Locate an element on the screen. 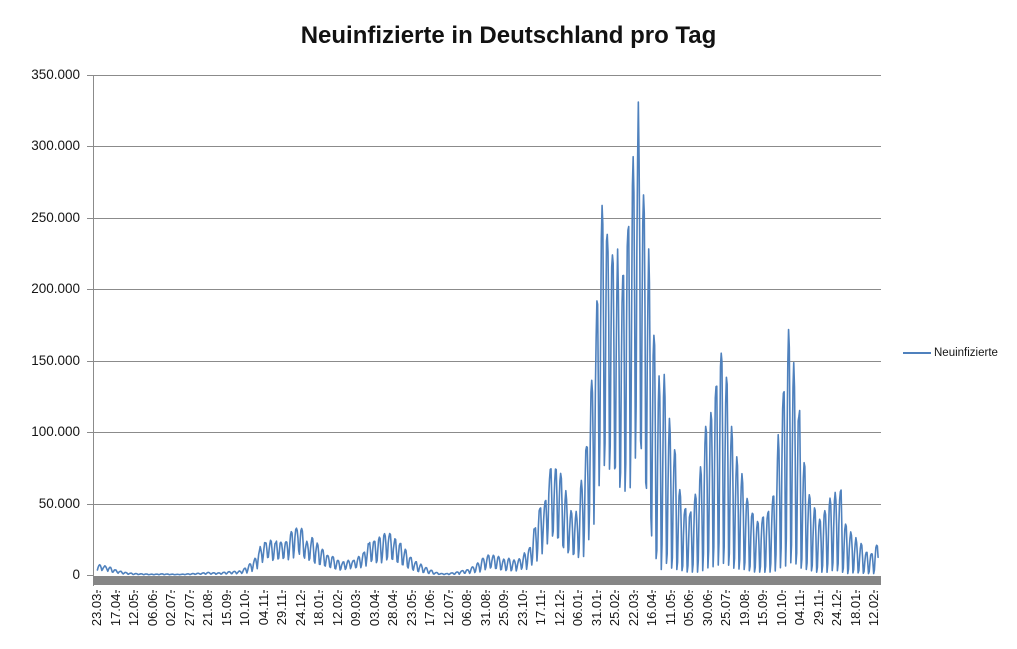 This screenshot has height=649, width=1017. x-axis-label: 22.03. is located at coordinates (633, 608).